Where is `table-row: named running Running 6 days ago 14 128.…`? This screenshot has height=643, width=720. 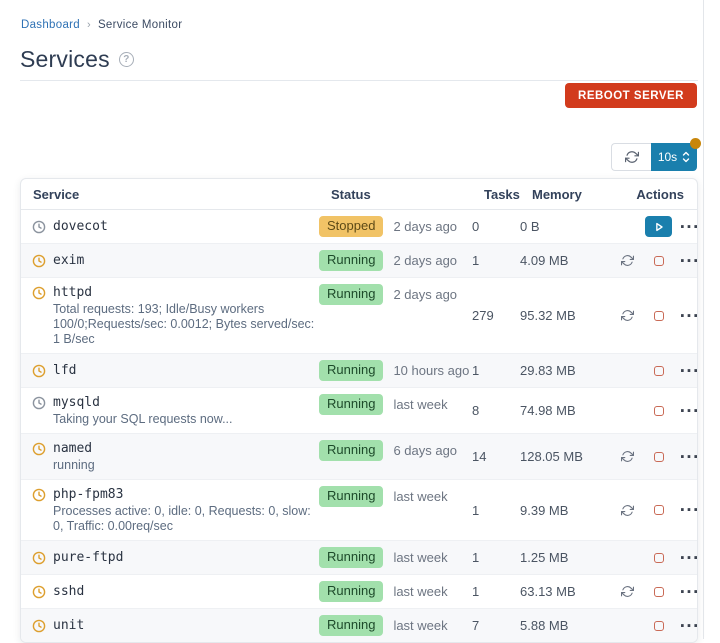
table-row: named running Running 6 days ago 14 128.… is located at coordinates (359, 457).